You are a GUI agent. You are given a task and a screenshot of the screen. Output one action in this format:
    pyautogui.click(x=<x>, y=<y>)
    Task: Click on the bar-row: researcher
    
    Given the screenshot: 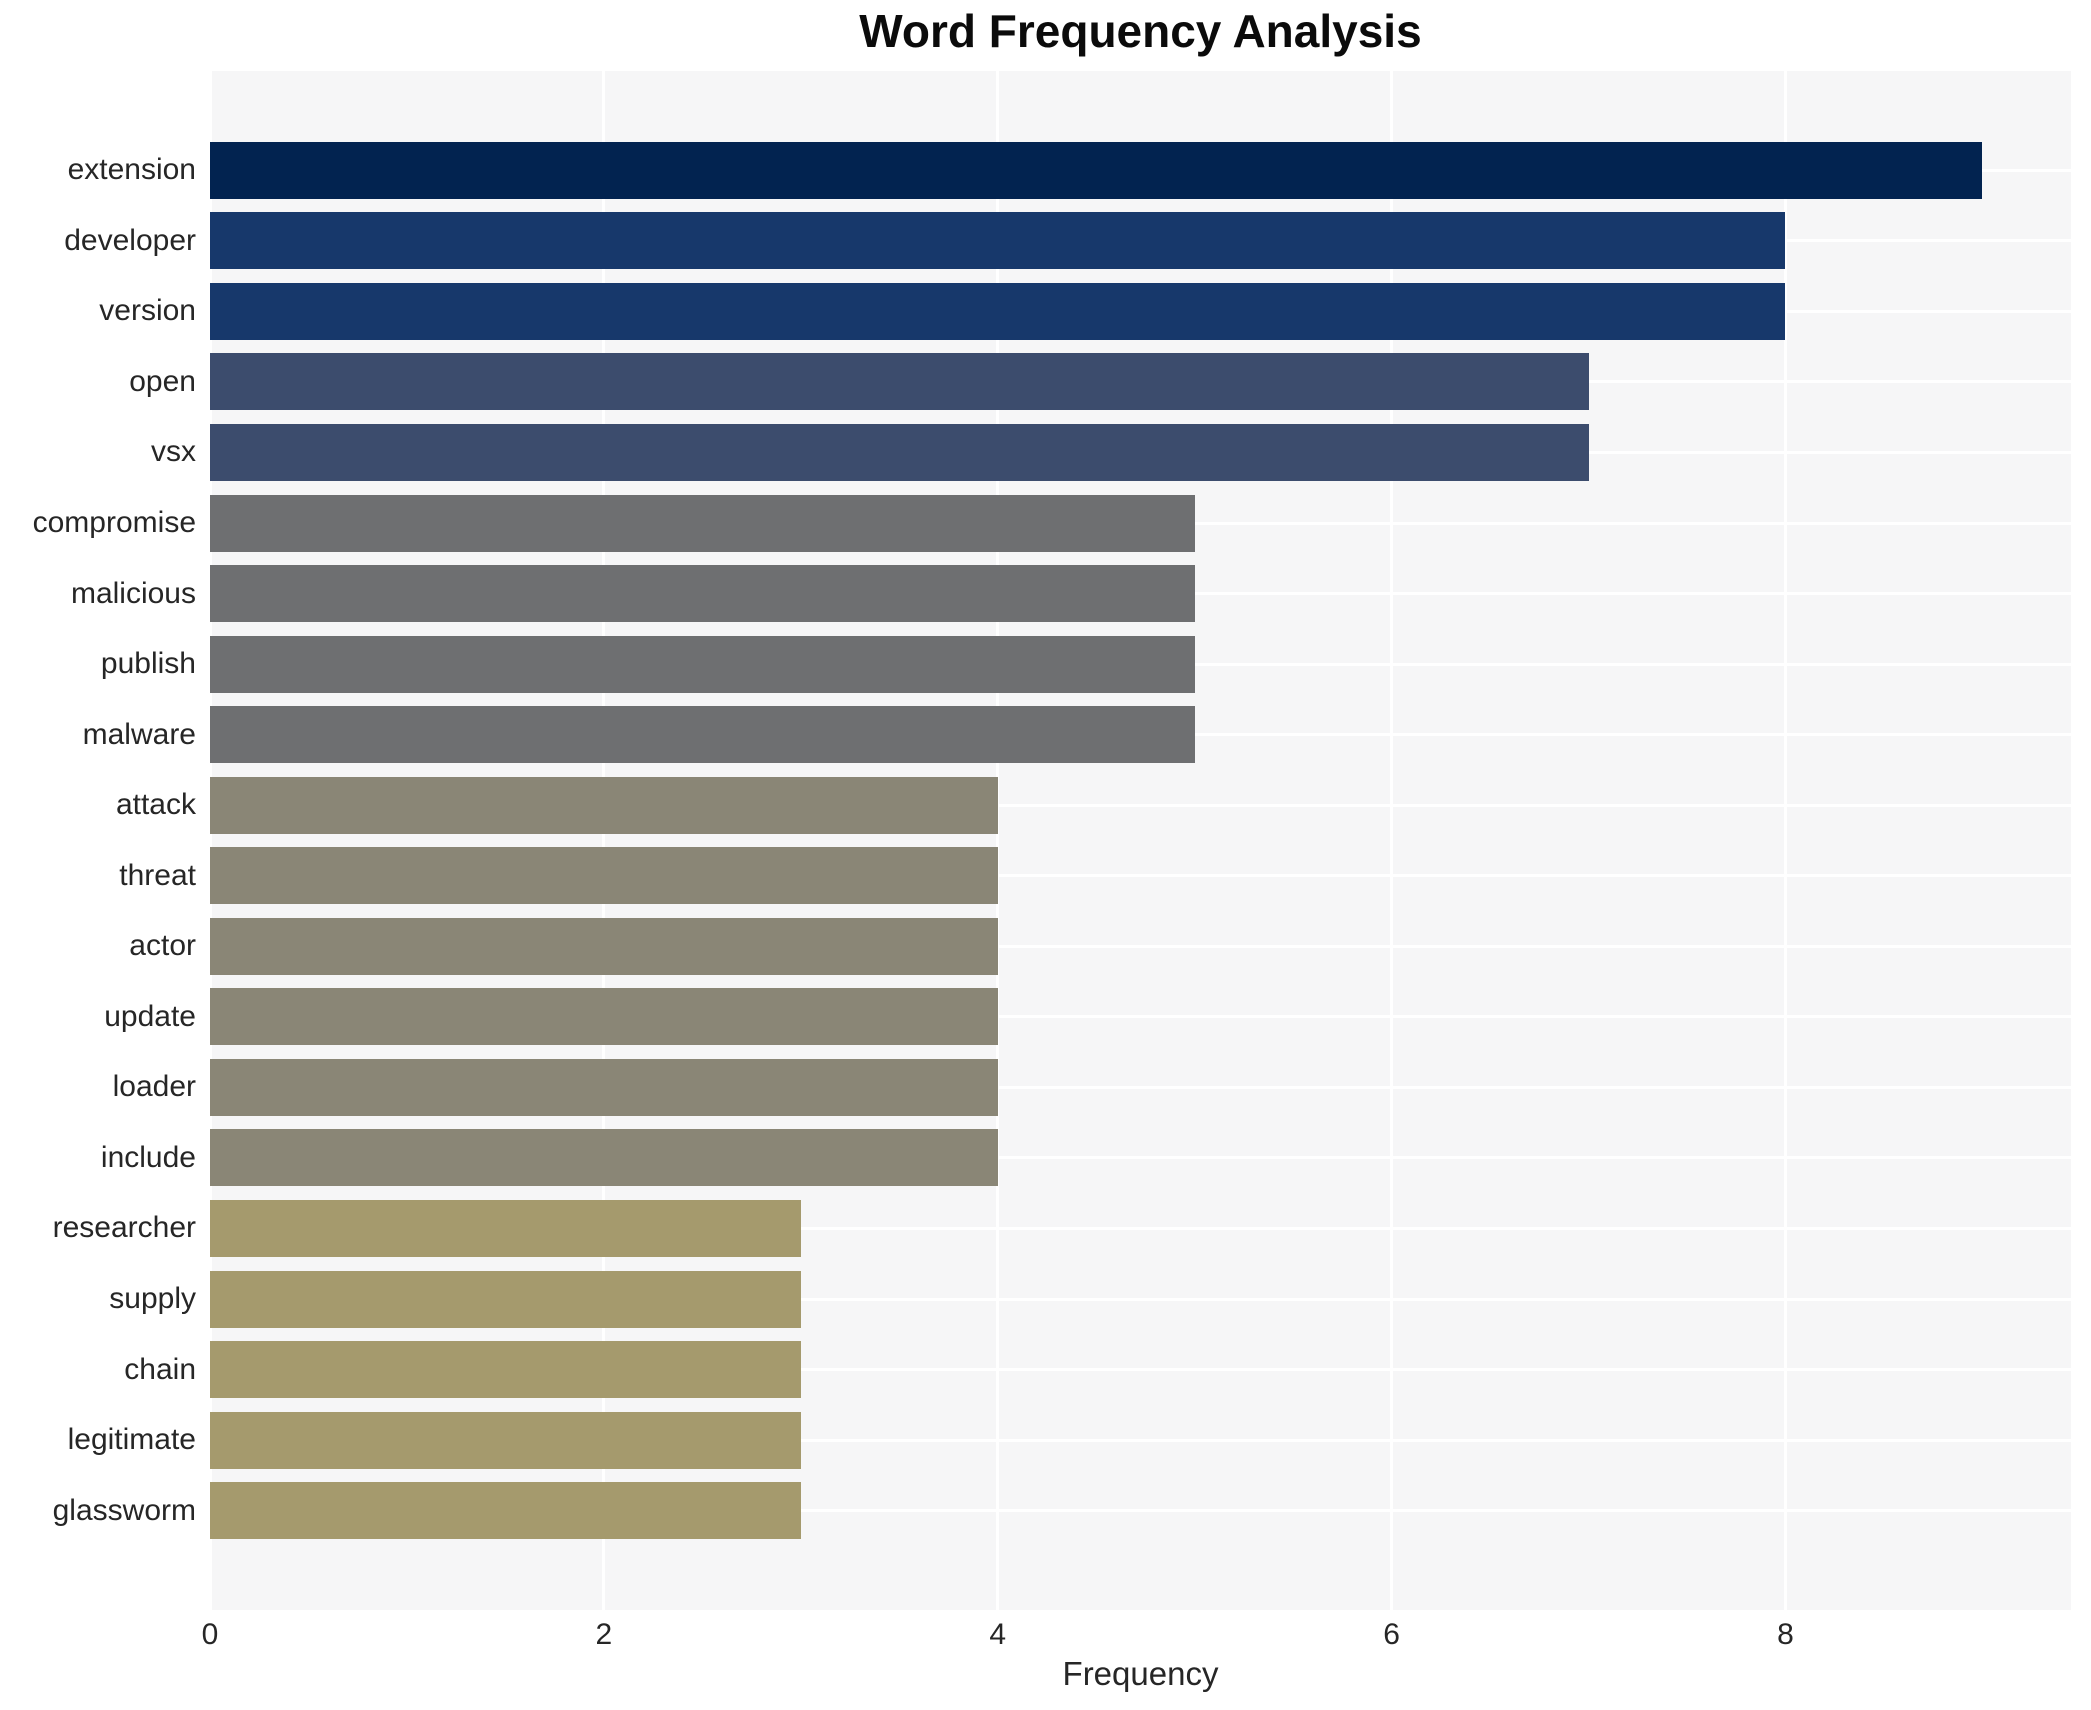 What is the action you would take?
    pyautogui.click(x=1062, y=1228)
    